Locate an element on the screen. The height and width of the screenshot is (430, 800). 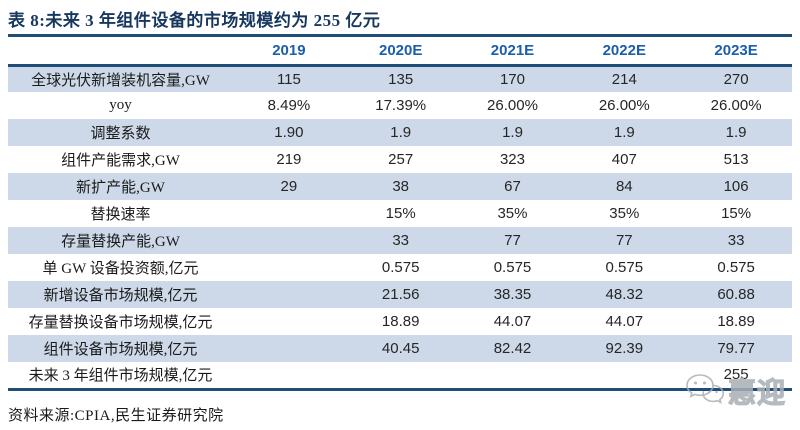
row-label: 未来 3 年组件市场规模,亿元 is located at coordinates (120, 376).